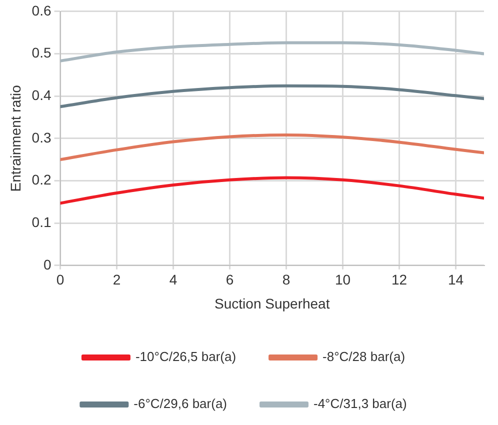 The width and height of the screenshot is (498, 425). Describe the element at coordinates (42, 180) in the screenshot. I see `y-tick-label: 0.2` at that location.